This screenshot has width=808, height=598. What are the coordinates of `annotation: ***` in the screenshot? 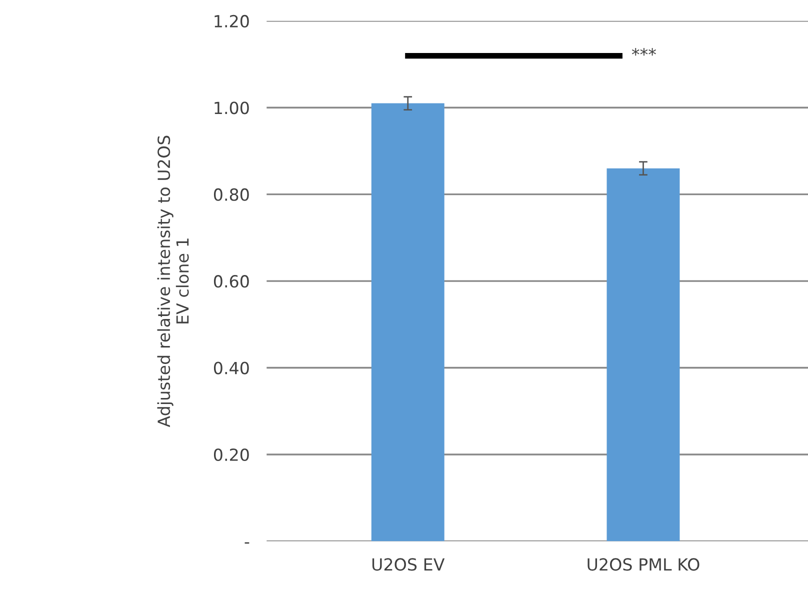 It's located at (644, 52).